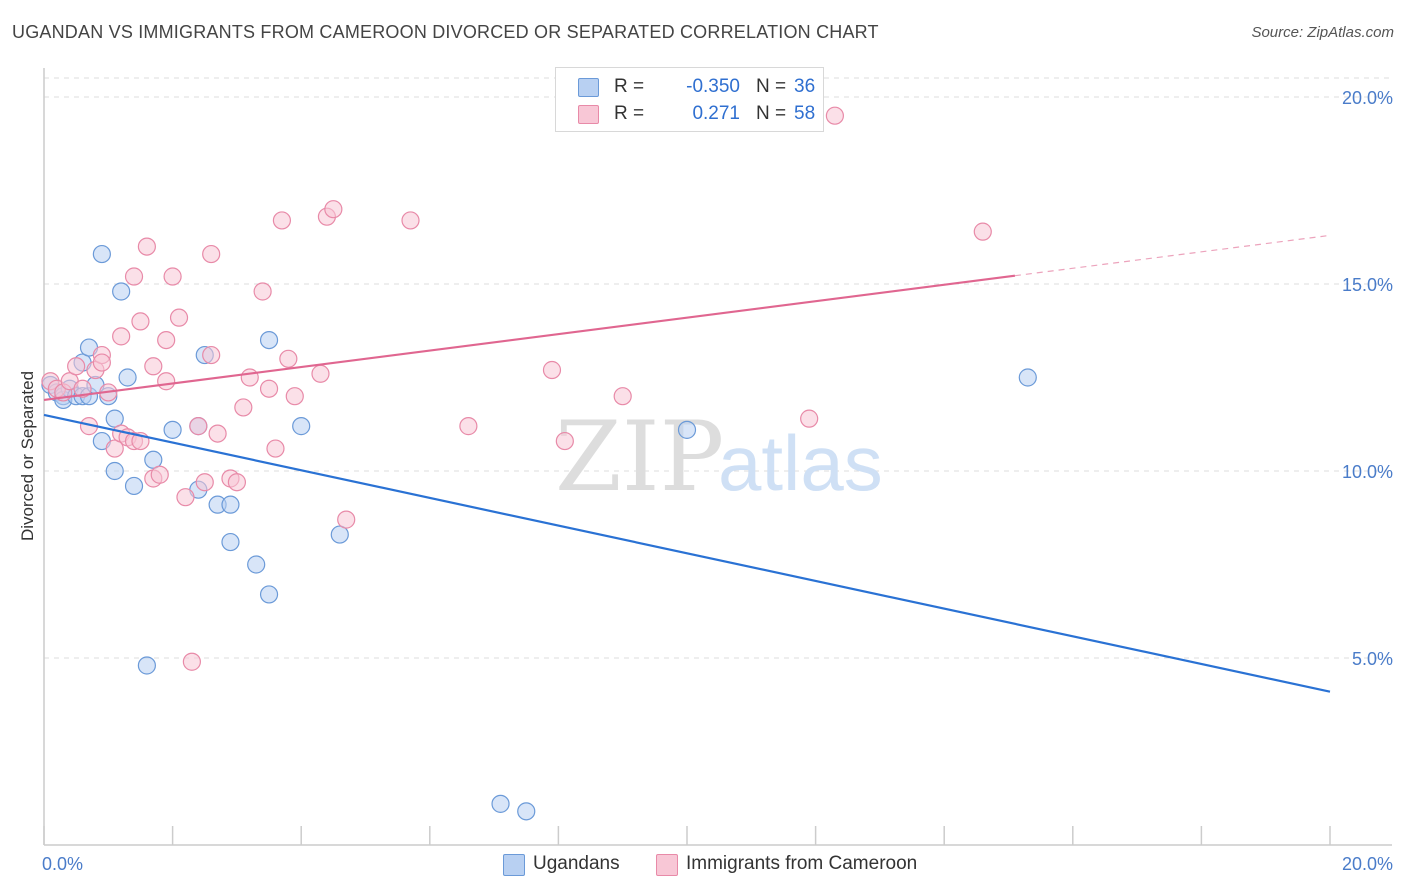 Image resolution: width=1406 pixels, height=892 pixels. What do you see at coordinates (576, 863) in the screenshot?
I see `legend-label-ugandans: Ugandans` at bounding box center [576, 863].